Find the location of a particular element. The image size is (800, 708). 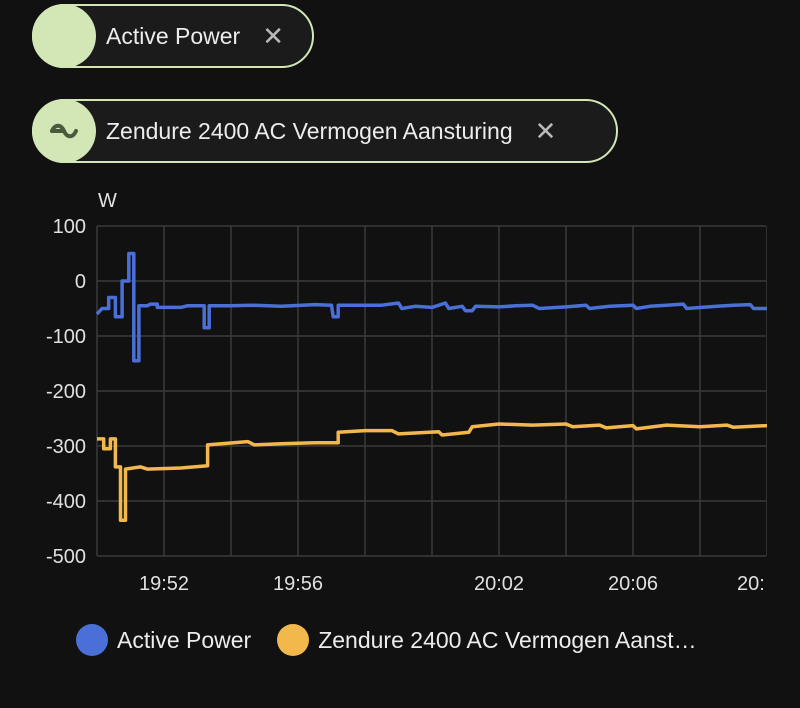

svg-text: 20:06 is located at coordinates (633, 584).